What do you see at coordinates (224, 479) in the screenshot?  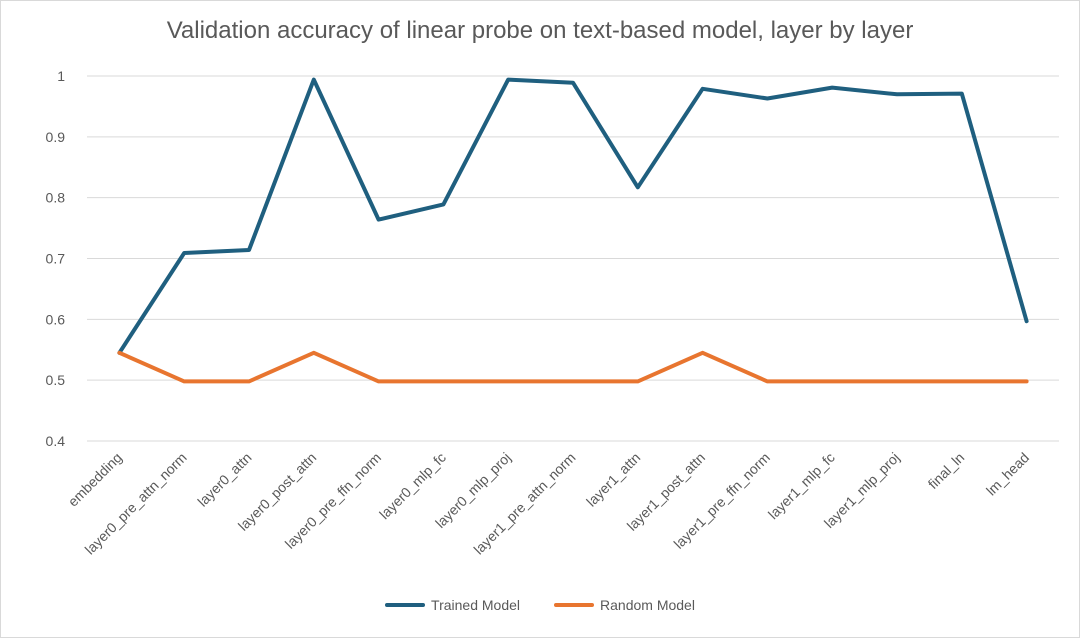 I see `x-tick-label: layer0_attn` at bounding box center [224, 479].